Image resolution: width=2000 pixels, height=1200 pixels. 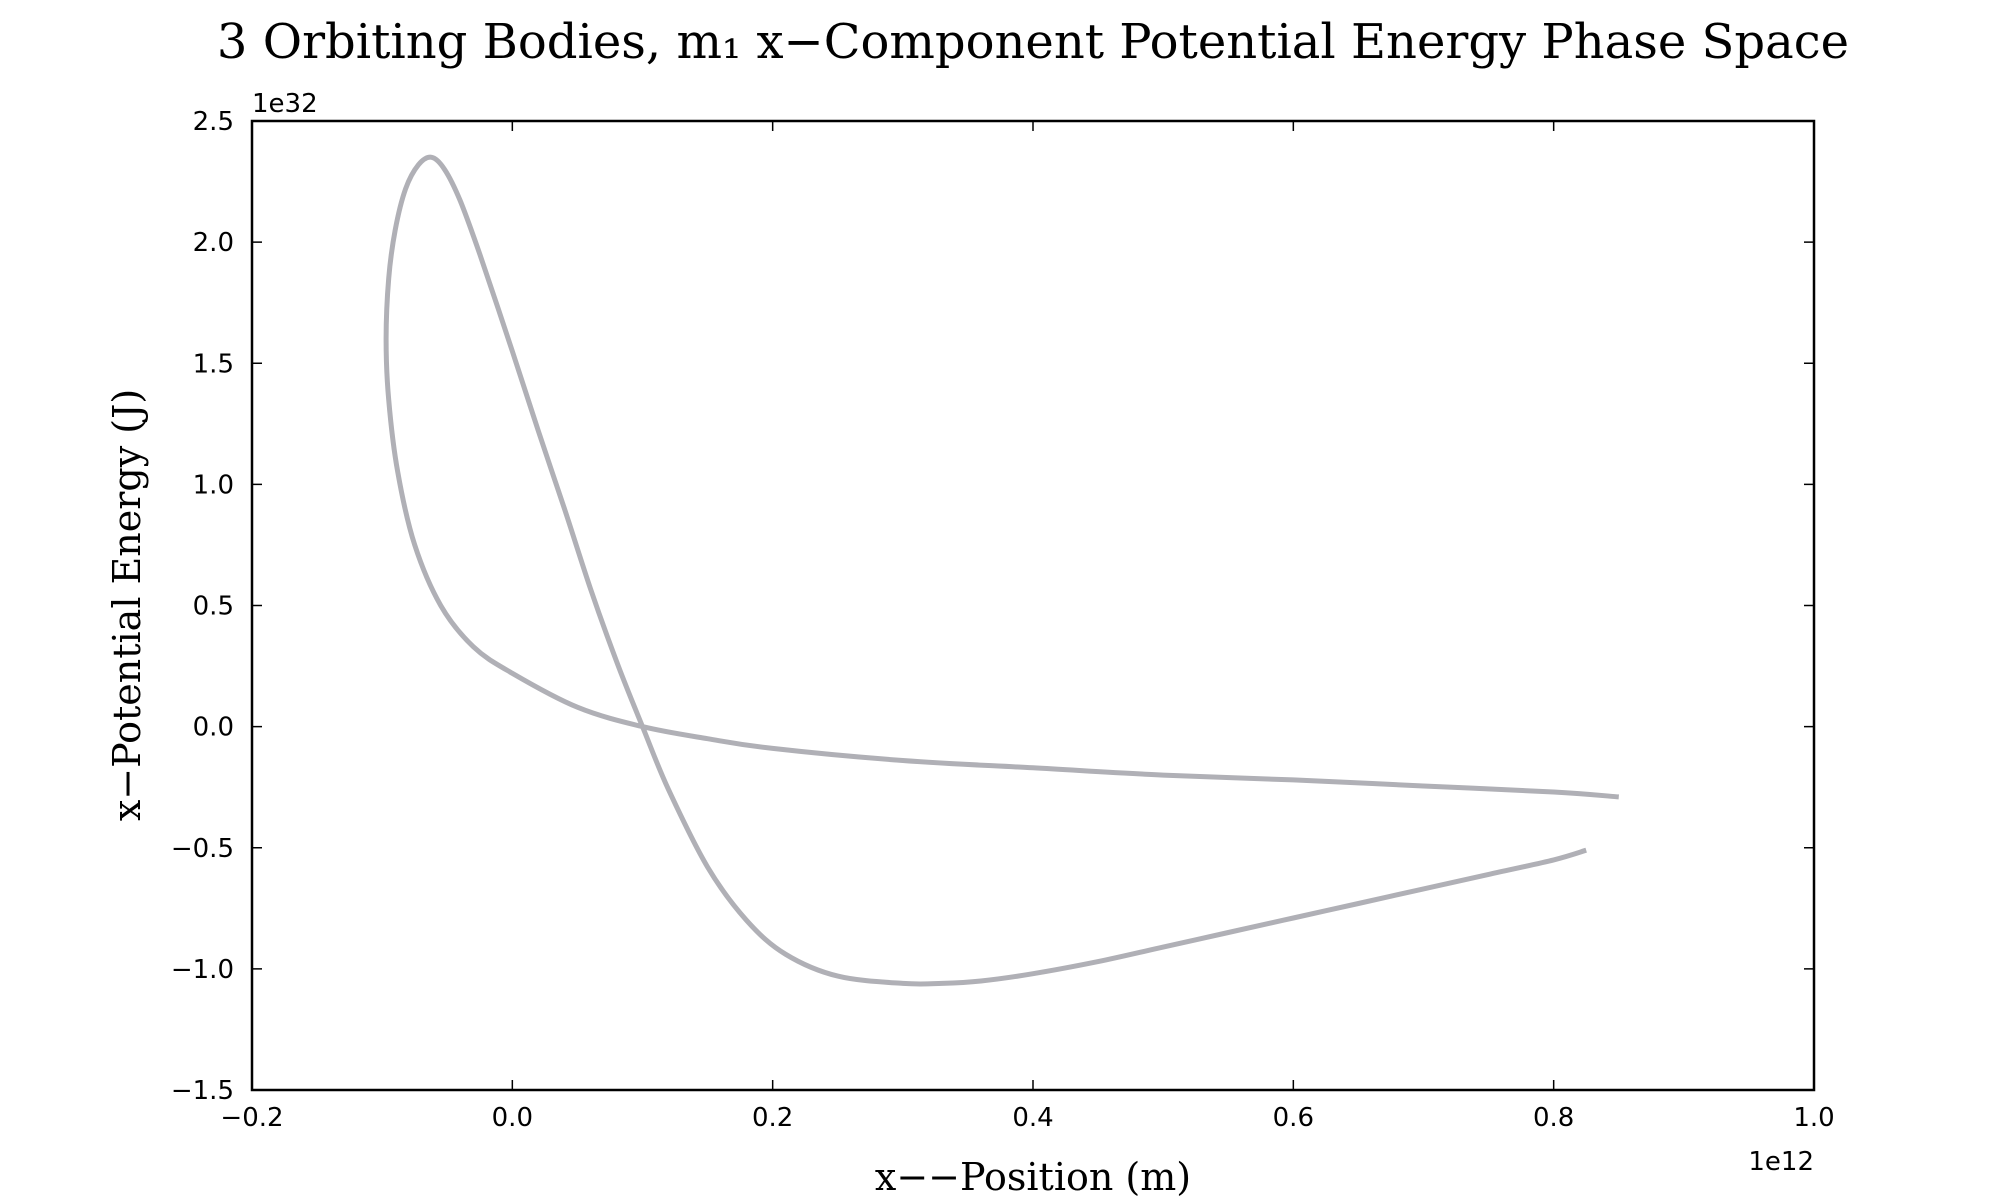 I want to click on y-axis-offset-label: 1e32, so click(x=285, y=104).